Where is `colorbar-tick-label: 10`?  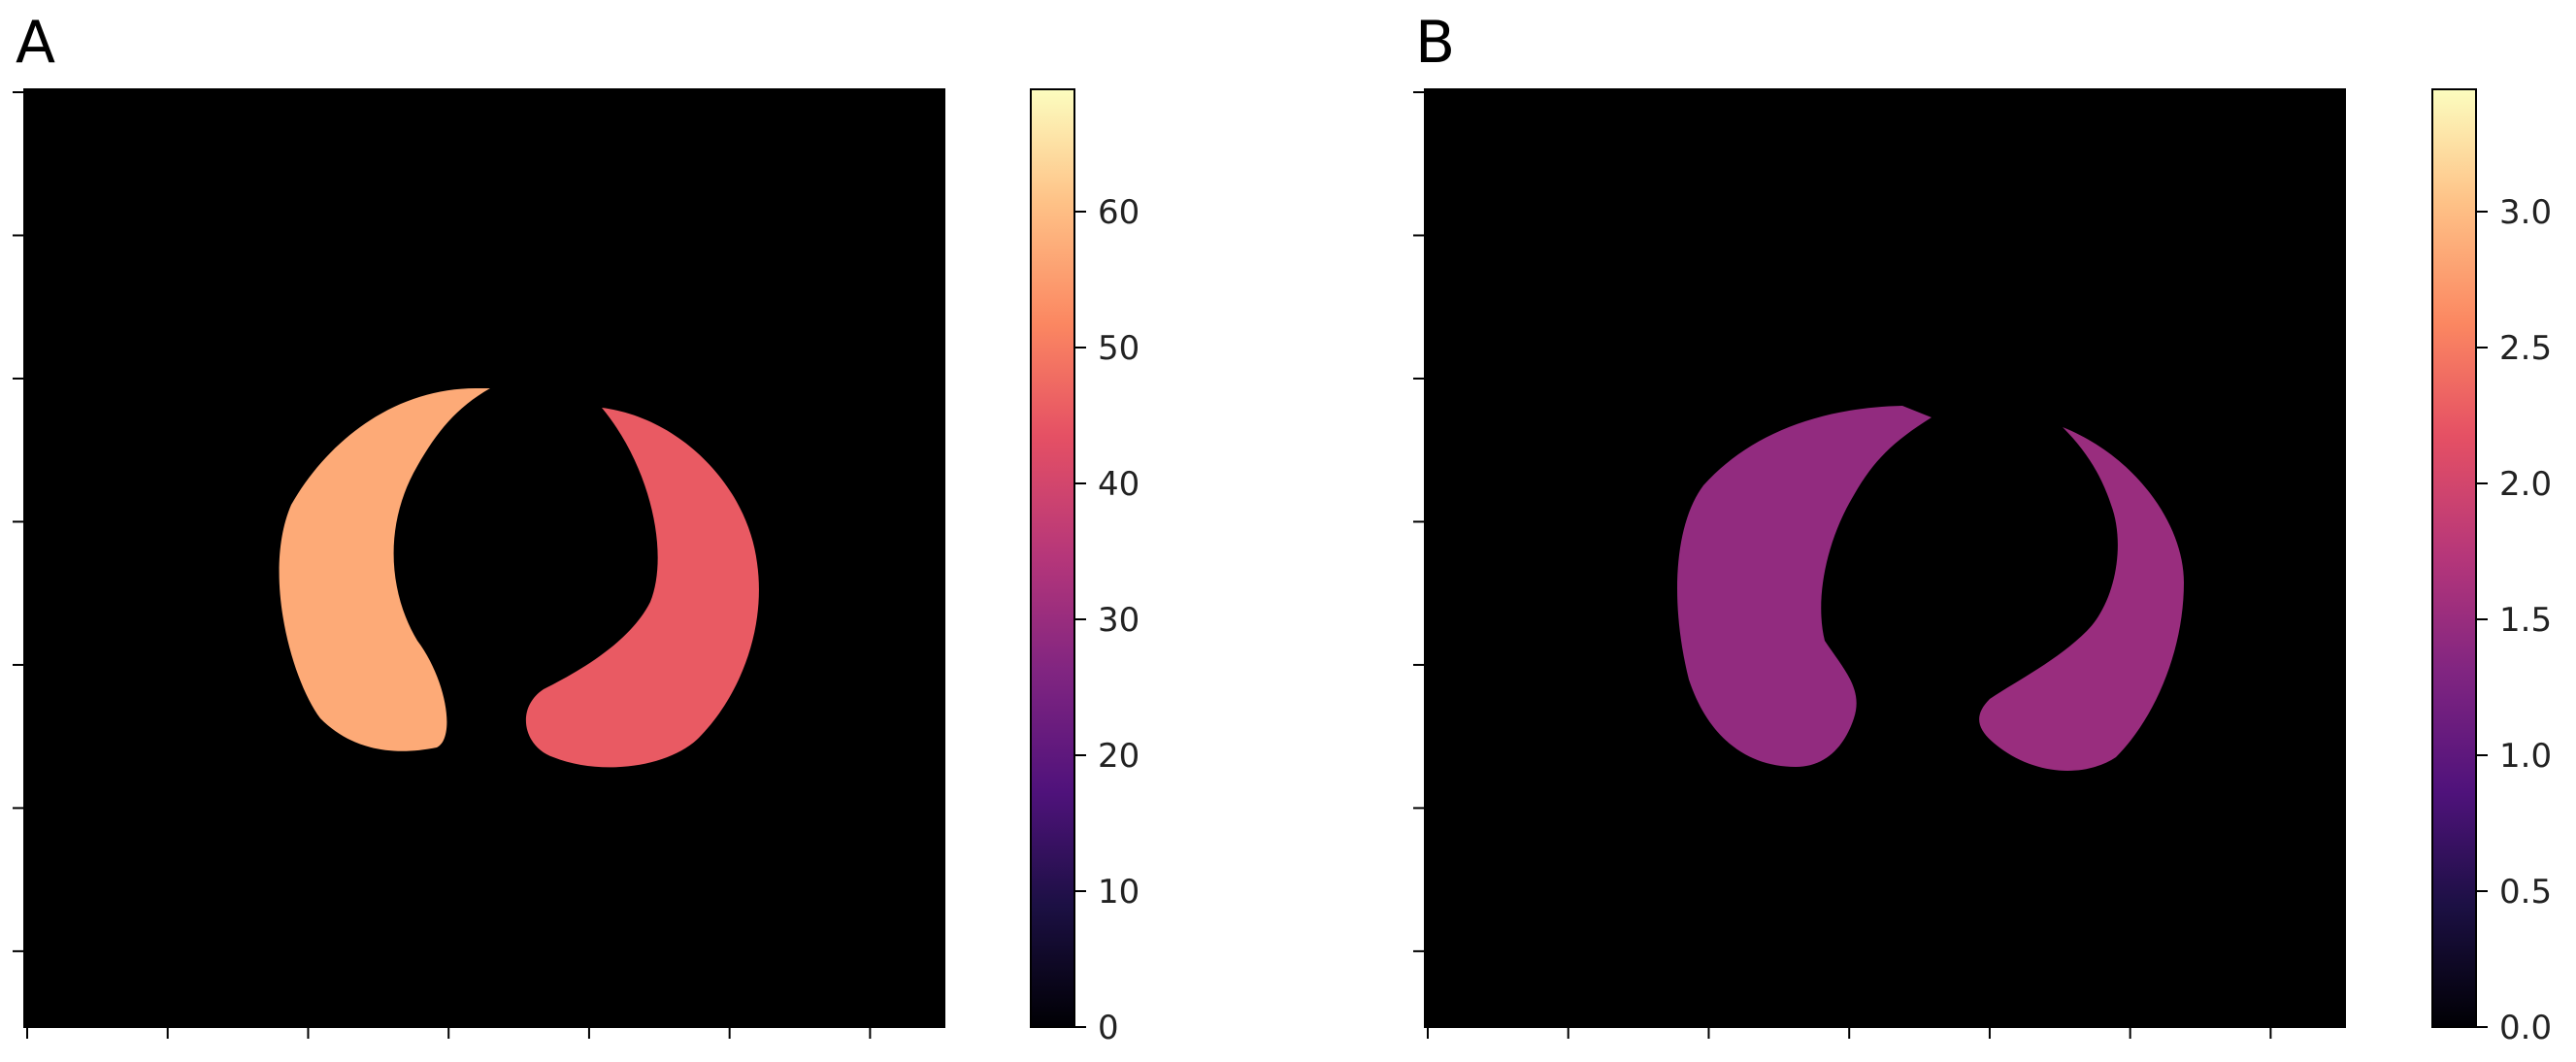 colorbar-tick-label: 10 is located at coordinates (1118, 892).